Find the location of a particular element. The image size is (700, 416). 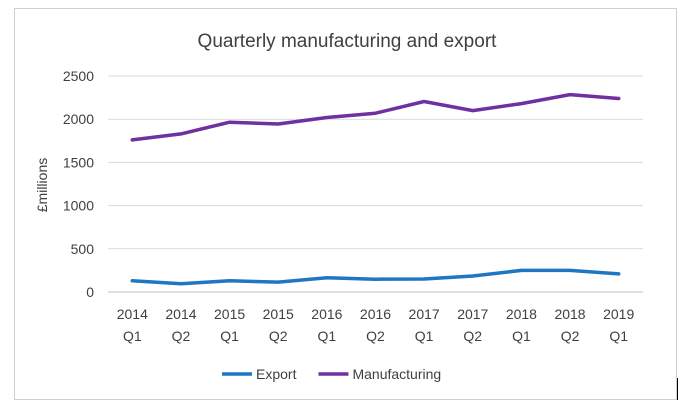

y-tick-label: 0 is located at coordinates (90, 292).